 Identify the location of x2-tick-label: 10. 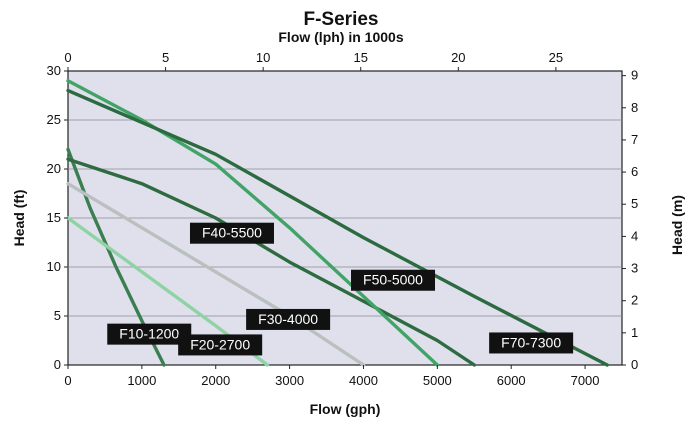
(263, 57).